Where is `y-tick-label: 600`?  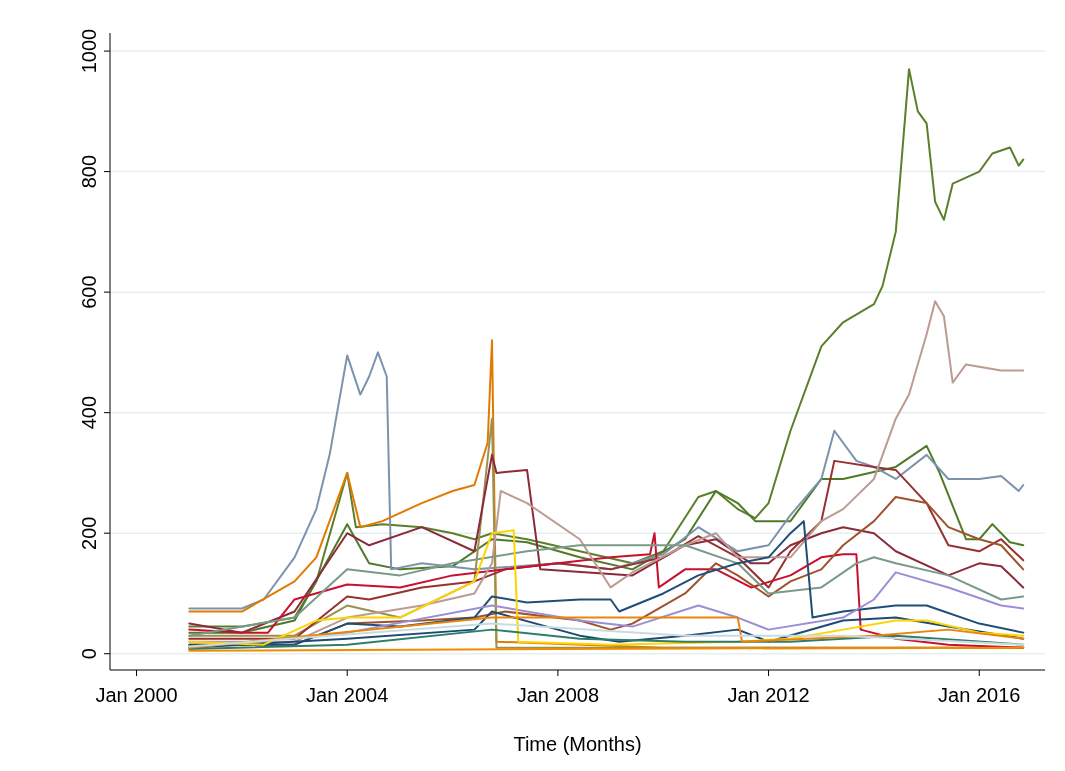 y-tick-label: 600 is located at coordinates (89, 292).